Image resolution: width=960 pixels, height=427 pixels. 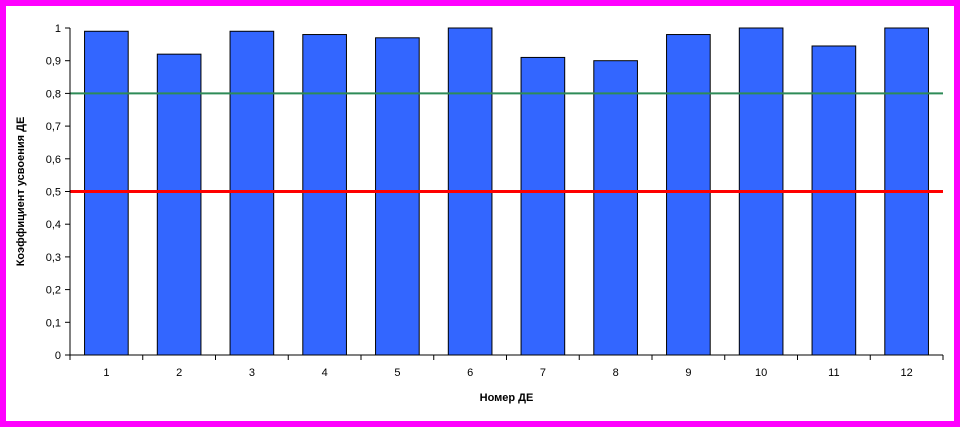 I want to click on y-tick-label: 0,7, so click(x=53, y=127).